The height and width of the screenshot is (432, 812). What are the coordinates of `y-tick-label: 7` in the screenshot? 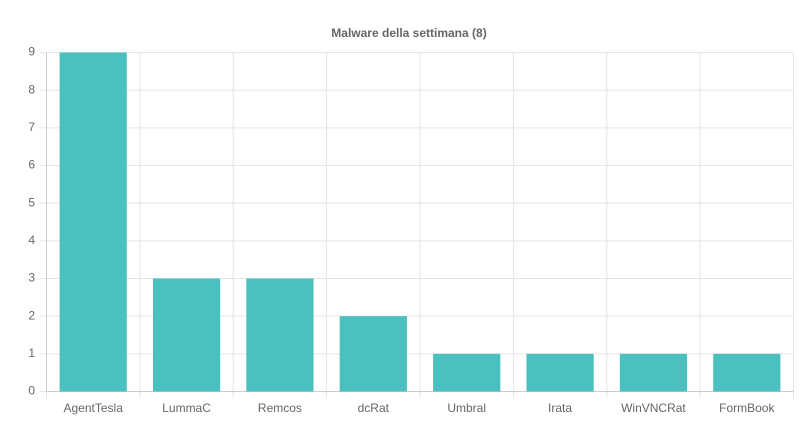 It's located at (31, 127).